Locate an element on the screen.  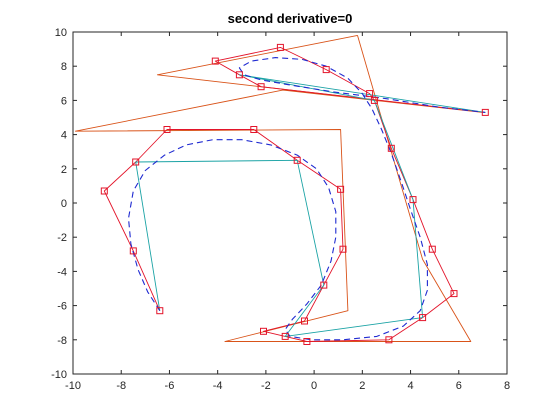
x-tick-label: 4 is located at coordinates (410, 386).